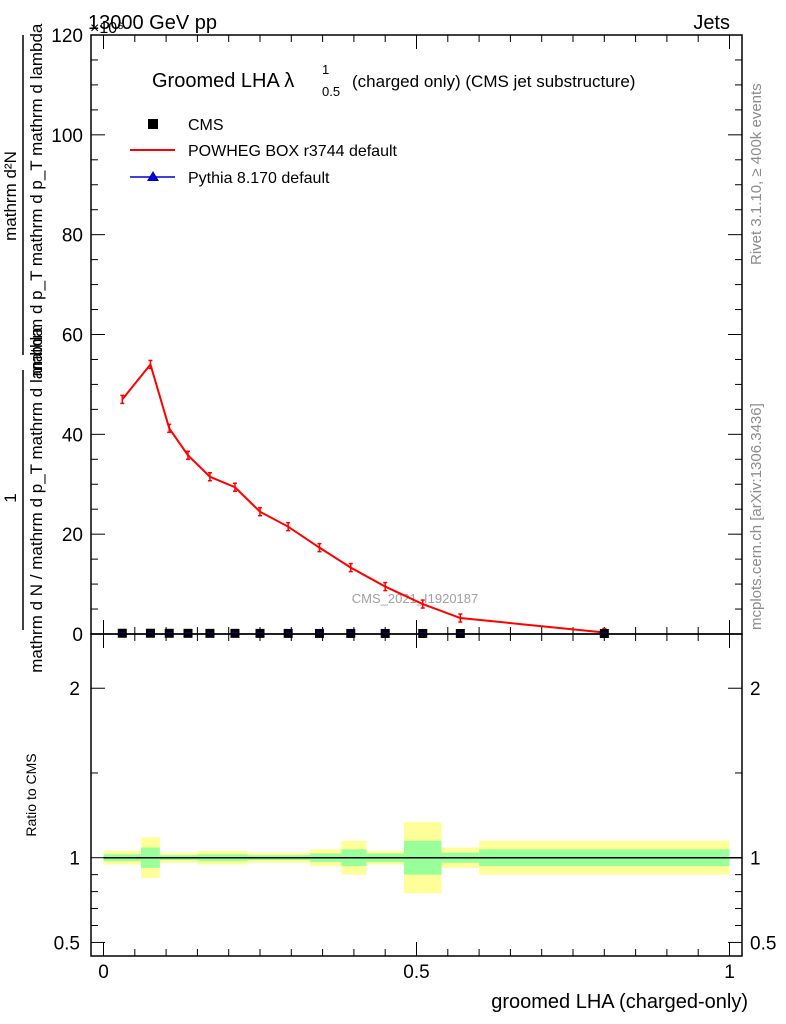 The image size is (786, 1024). Describe the element at coordinates (755, 689) in the screenshot. I see `ratio-y-tick-label-right: 2` at that location.